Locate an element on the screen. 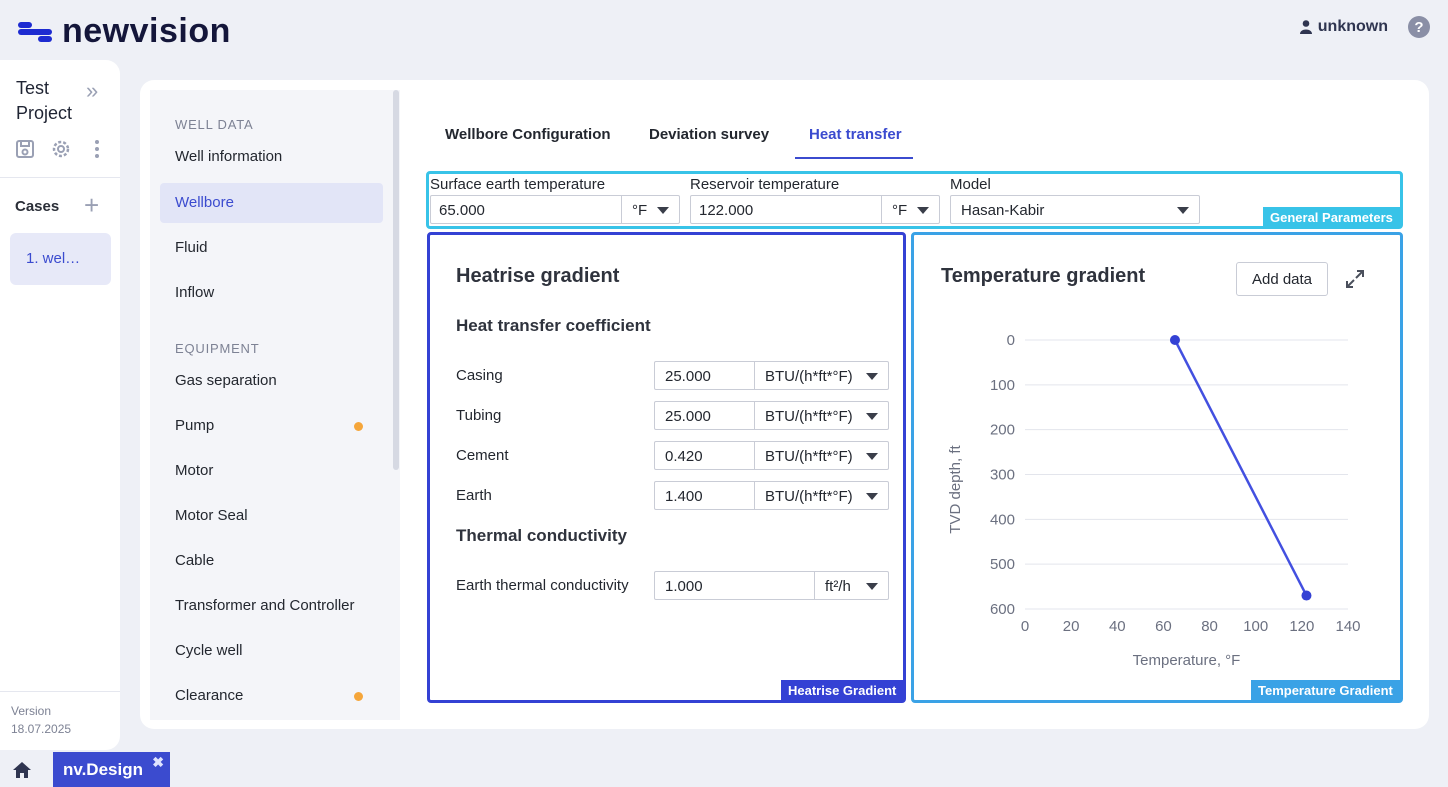  casing-coefficient-field: 25.000 BTU/(h*ft*°F) is located at coordinates (771, 375).